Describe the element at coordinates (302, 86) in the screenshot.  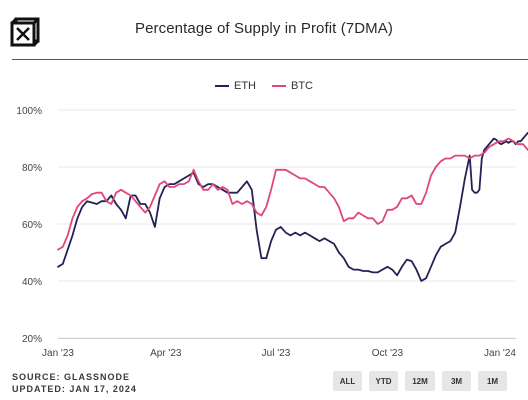
I see `legend-label-btc: BTC` at that location.